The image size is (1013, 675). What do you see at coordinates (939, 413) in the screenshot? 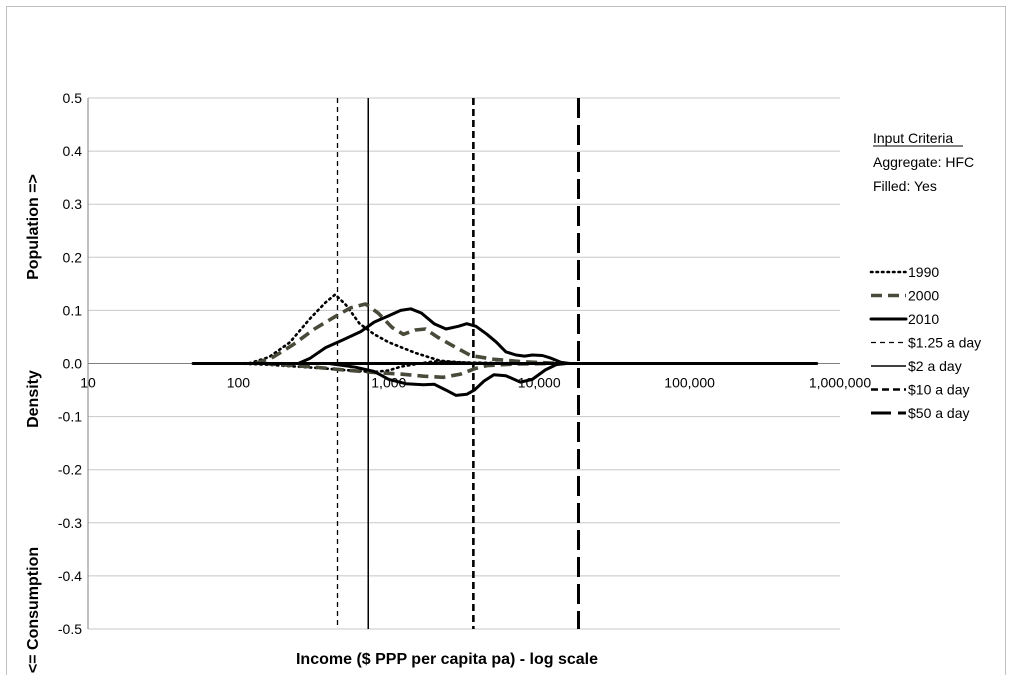
I see `legend-label-50-a-day: $50 a day` at bounding box center [939, 413].